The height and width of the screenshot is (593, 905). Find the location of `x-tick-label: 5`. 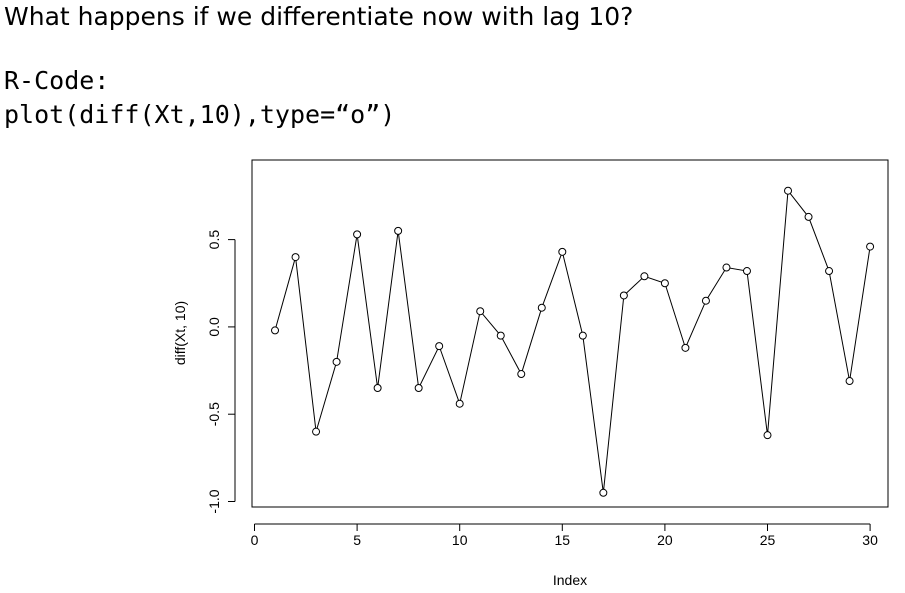

x-tick-label: 5 is located at coordinates (357, 540).